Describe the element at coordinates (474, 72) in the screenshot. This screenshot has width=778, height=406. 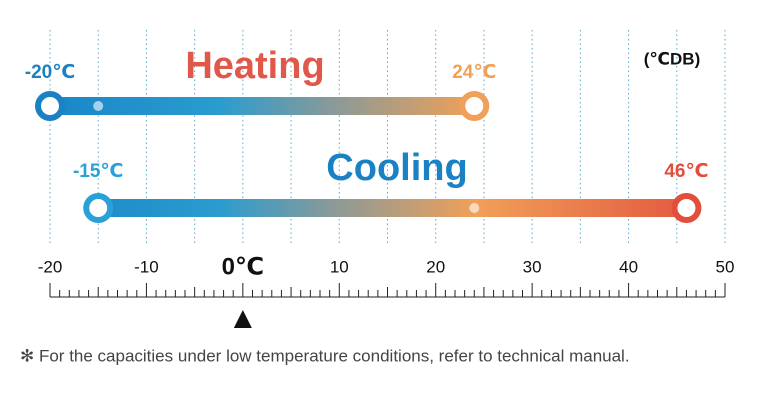
I see `value-label: 24℃` at that location.